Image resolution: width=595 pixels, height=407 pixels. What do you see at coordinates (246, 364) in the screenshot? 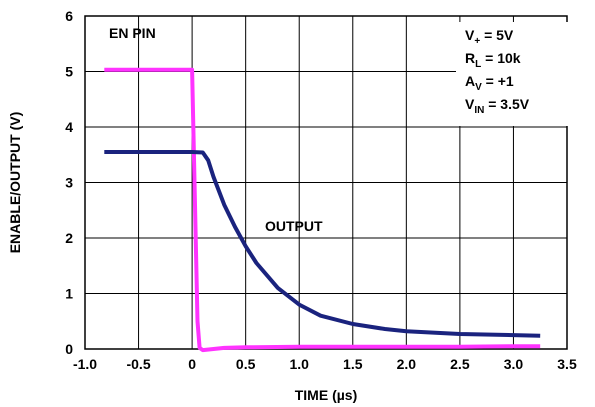
I see `x-tick-label: 0.5` at bounding box center [246, 364].